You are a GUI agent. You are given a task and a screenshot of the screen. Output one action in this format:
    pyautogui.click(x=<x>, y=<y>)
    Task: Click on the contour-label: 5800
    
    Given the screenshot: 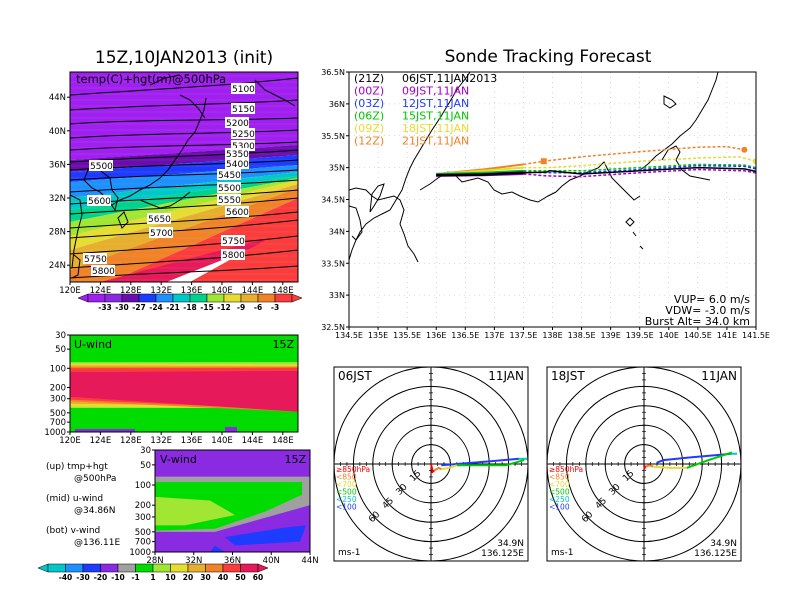 What is the action you would take?
    pyautogui.click(x=103, y=272)
    